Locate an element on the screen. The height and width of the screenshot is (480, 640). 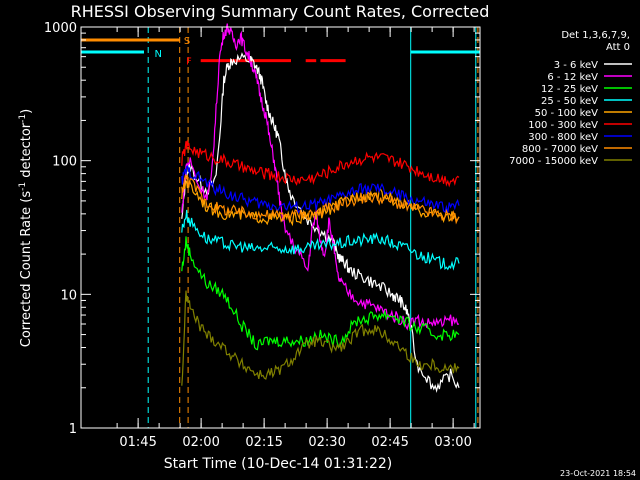
legend-label-8: 7000 - 15000 keV is located at coordinates (553, 161).